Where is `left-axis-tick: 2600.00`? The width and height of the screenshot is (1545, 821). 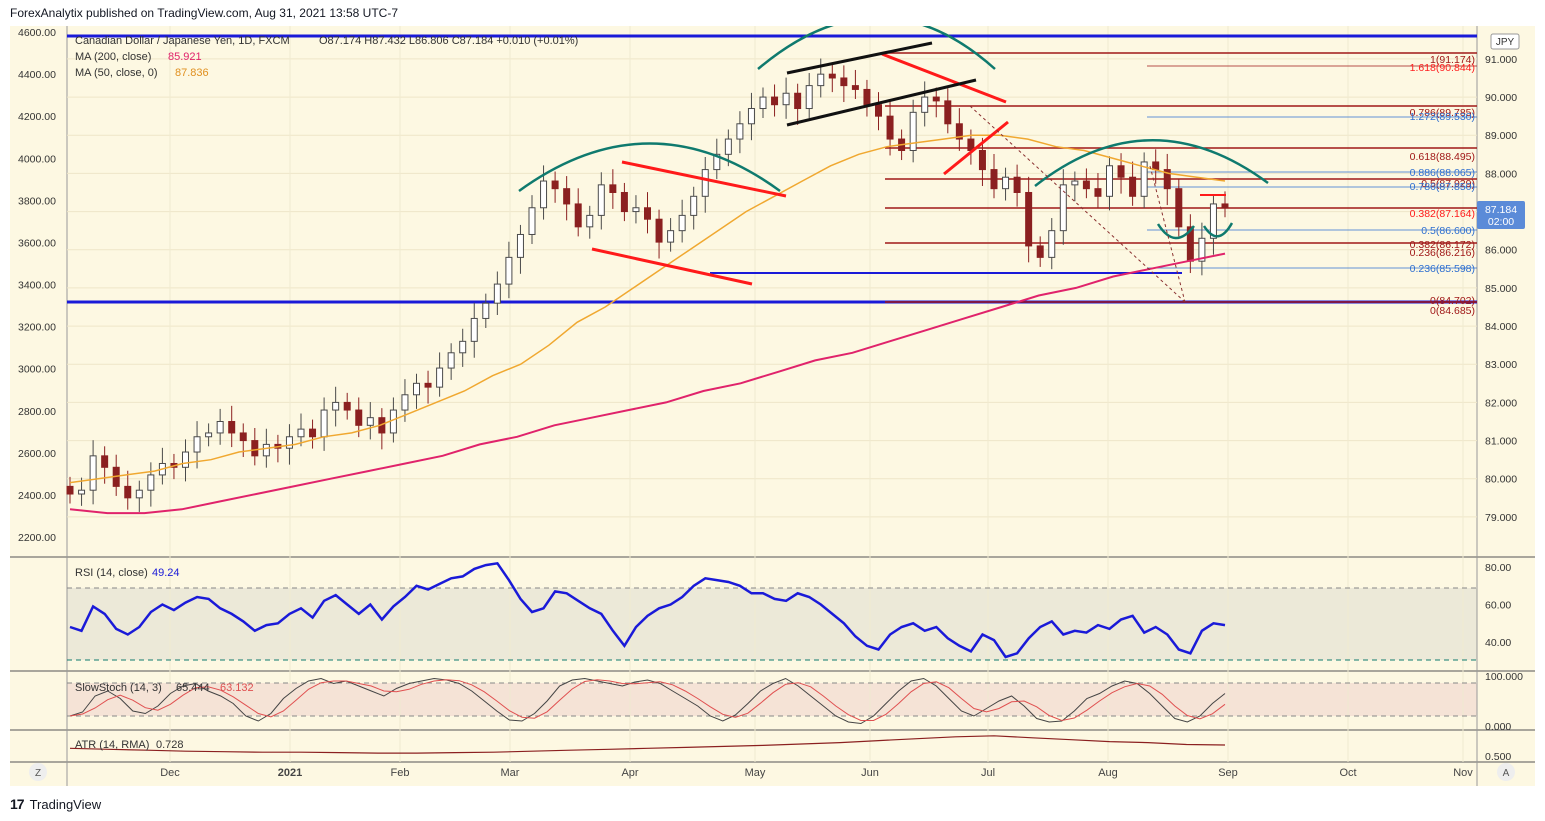 left-axis-tick: 2600.00 is located at coordinates (37, 454).